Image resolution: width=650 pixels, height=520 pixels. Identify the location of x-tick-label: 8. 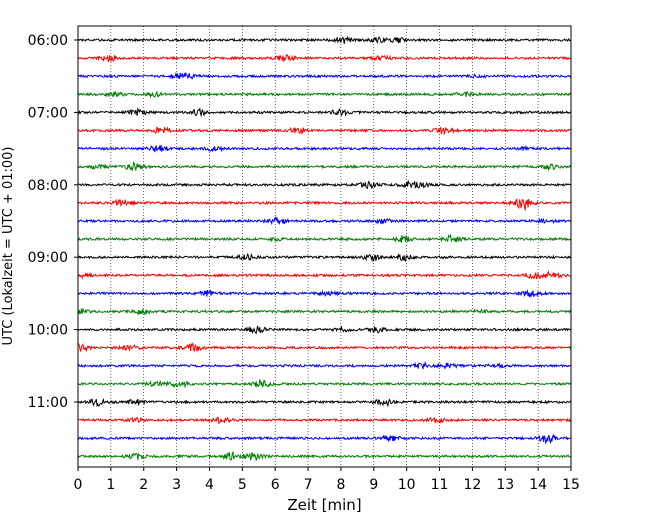
(340, 485).